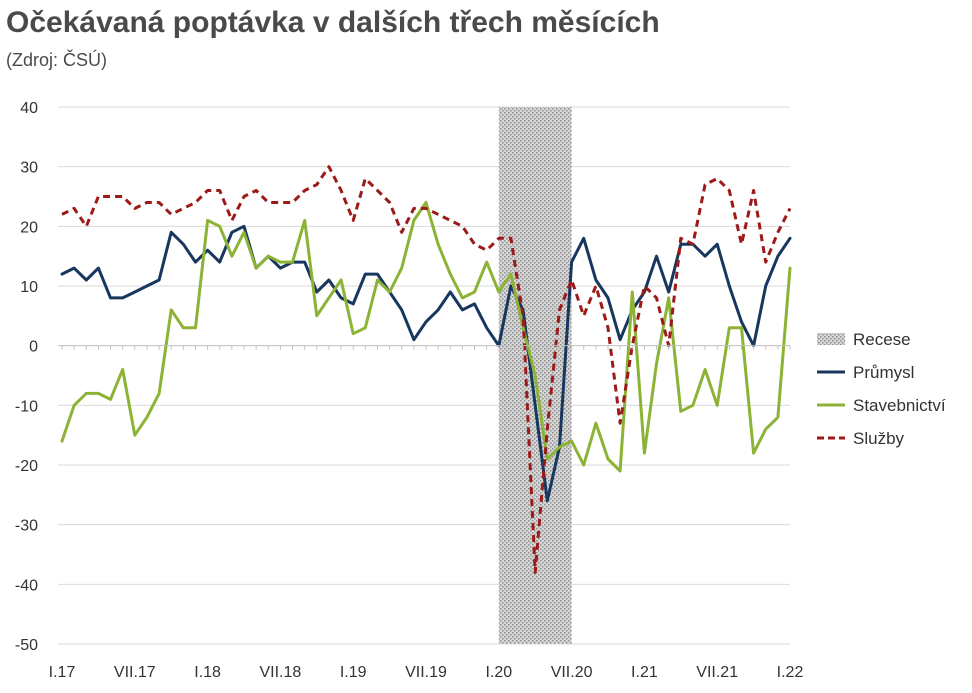  Describe the element at coordinates (899, 405) in the screenshot. I see `legend-label-stavebnictví: Stavebnictví` at that location.